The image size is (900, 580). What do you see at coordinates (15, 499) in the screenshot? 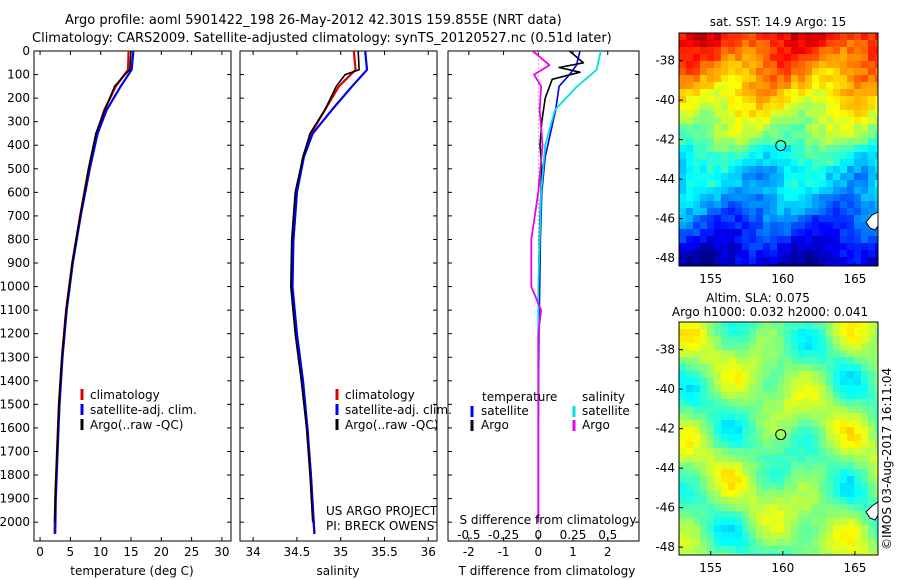
I see `depth-tick-label: 1900` at bounding box center [15, 499].